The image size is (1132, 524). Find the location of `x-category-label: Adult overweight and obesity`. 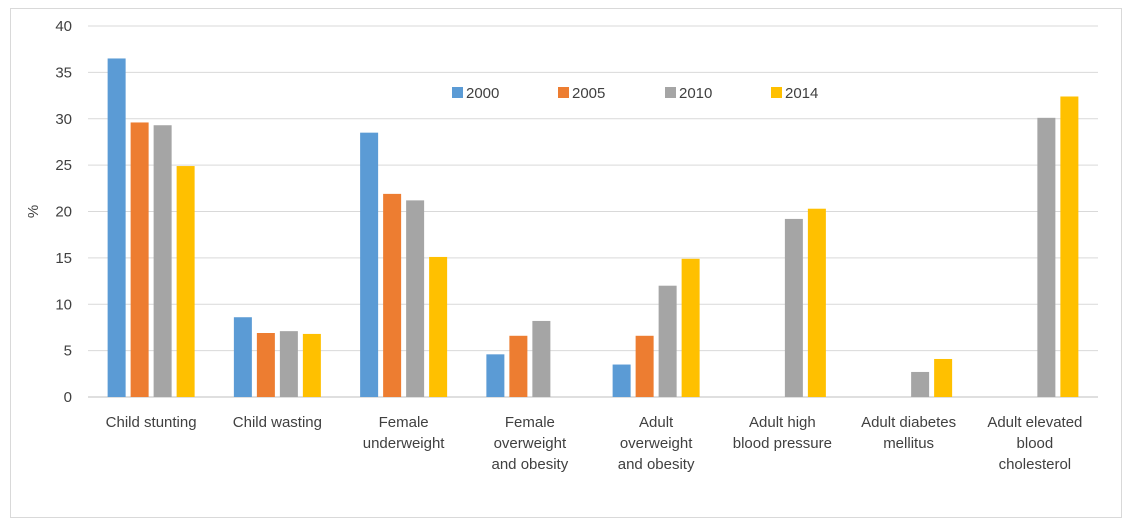

x-category-label: Adult overweight and obesity is located at coordinates (656, 443).